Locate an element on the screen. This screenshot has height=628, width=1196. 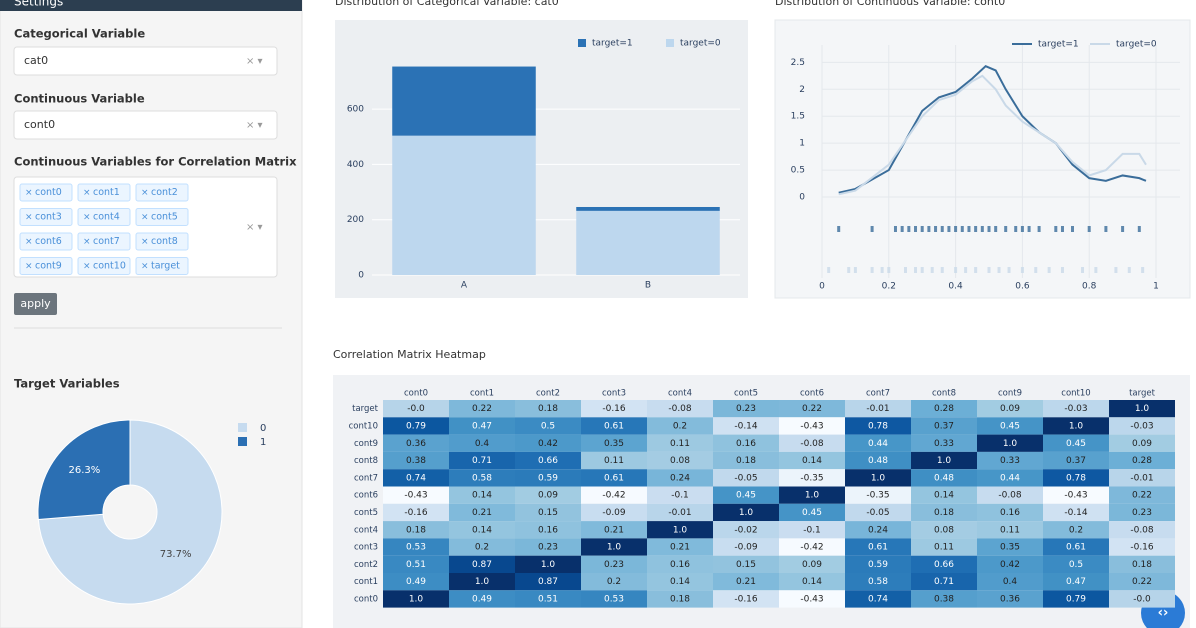
column-label: cont9 is located at coordinates (1010, 394).